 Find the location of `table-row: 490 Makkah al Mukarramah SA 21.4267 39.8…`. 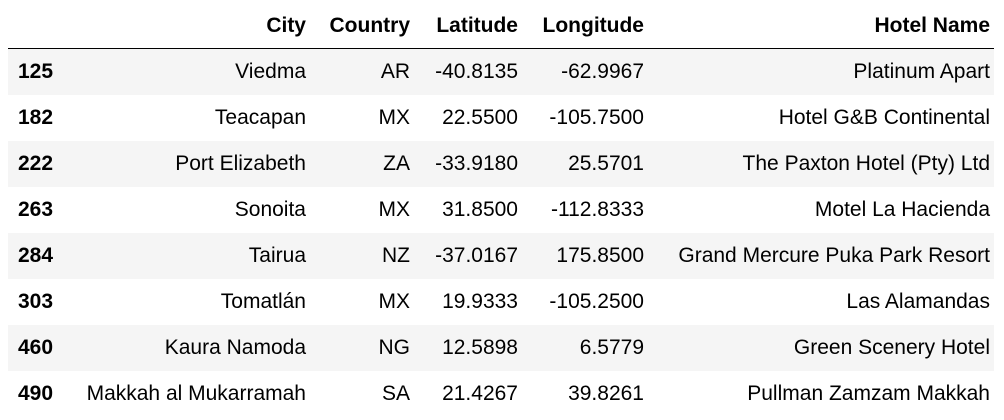

table-row: 490 Makkah al Mukarramah SA 21.4267 39.8… is located at coordinates (501, 393).